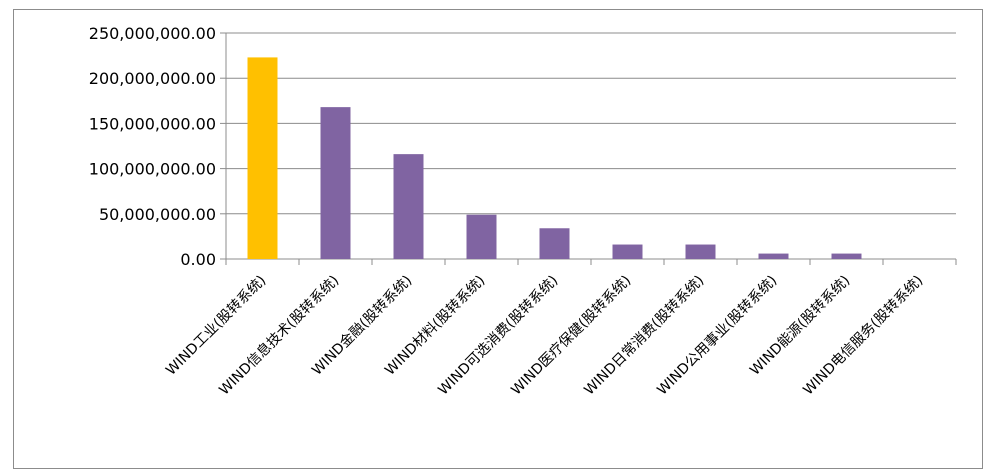  What do you see at coordinates (152, 78) in the screenshot?
I see `y-tick-label: 200,000,000.00` at bounding box center [152, 78].